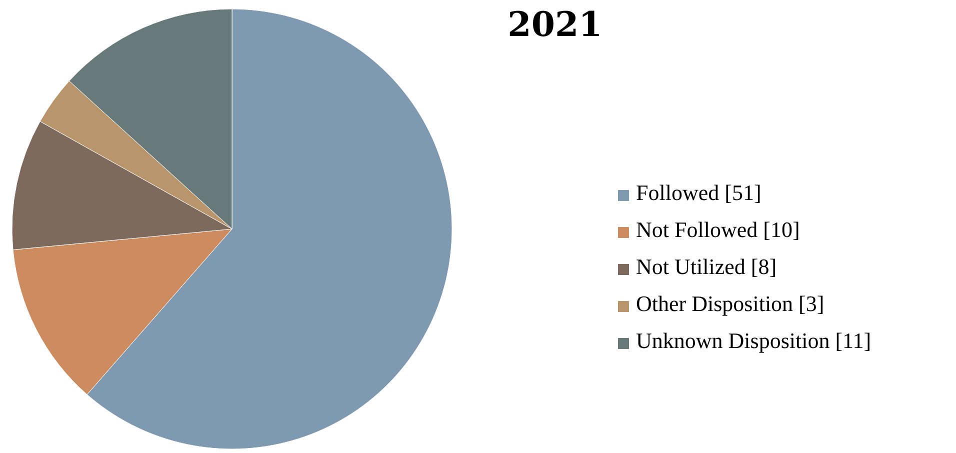  What do you see at coordinates (718, 229) in the screenshot?
I see `legend-label: Not Followed [10]` at bounding box center [718, 229].